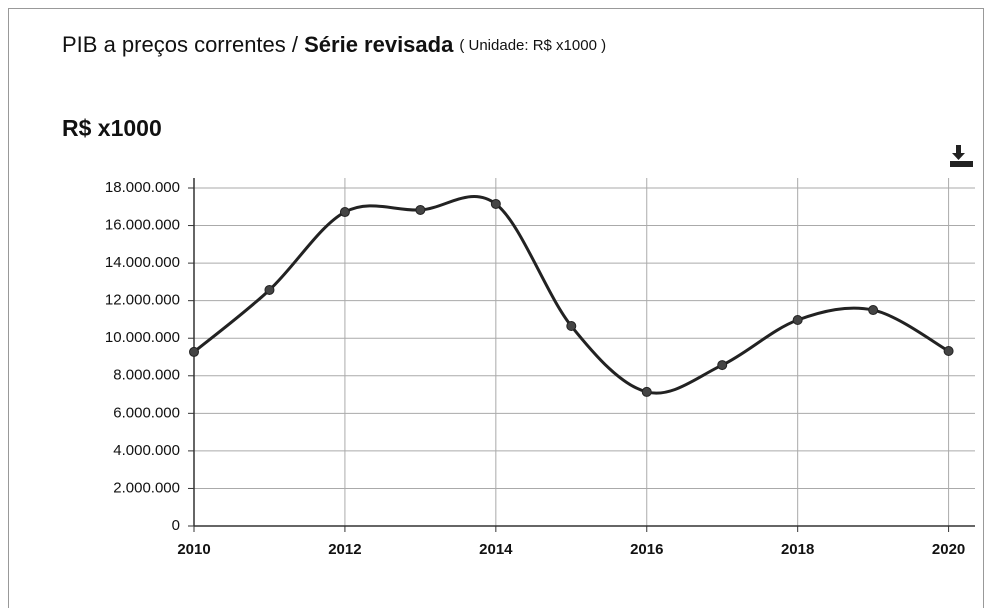 The height and width of the screenshot is (608, 990). What do you see at coordinates (112, 128) in the screenshot?
I see `y-axis-label: R$ x1000` at bounding box center [112, 128].